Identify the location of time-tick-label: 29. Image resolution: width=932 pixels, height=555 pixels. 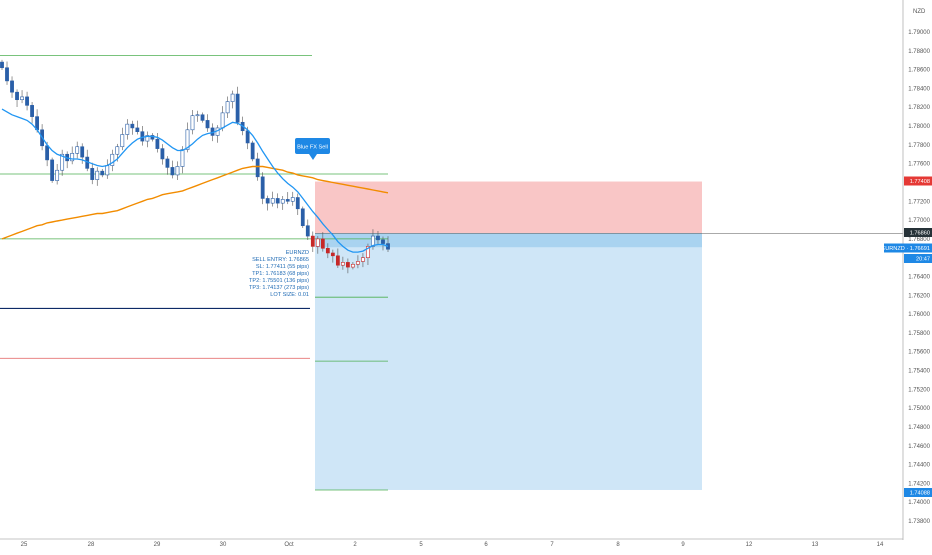
(157, 545).